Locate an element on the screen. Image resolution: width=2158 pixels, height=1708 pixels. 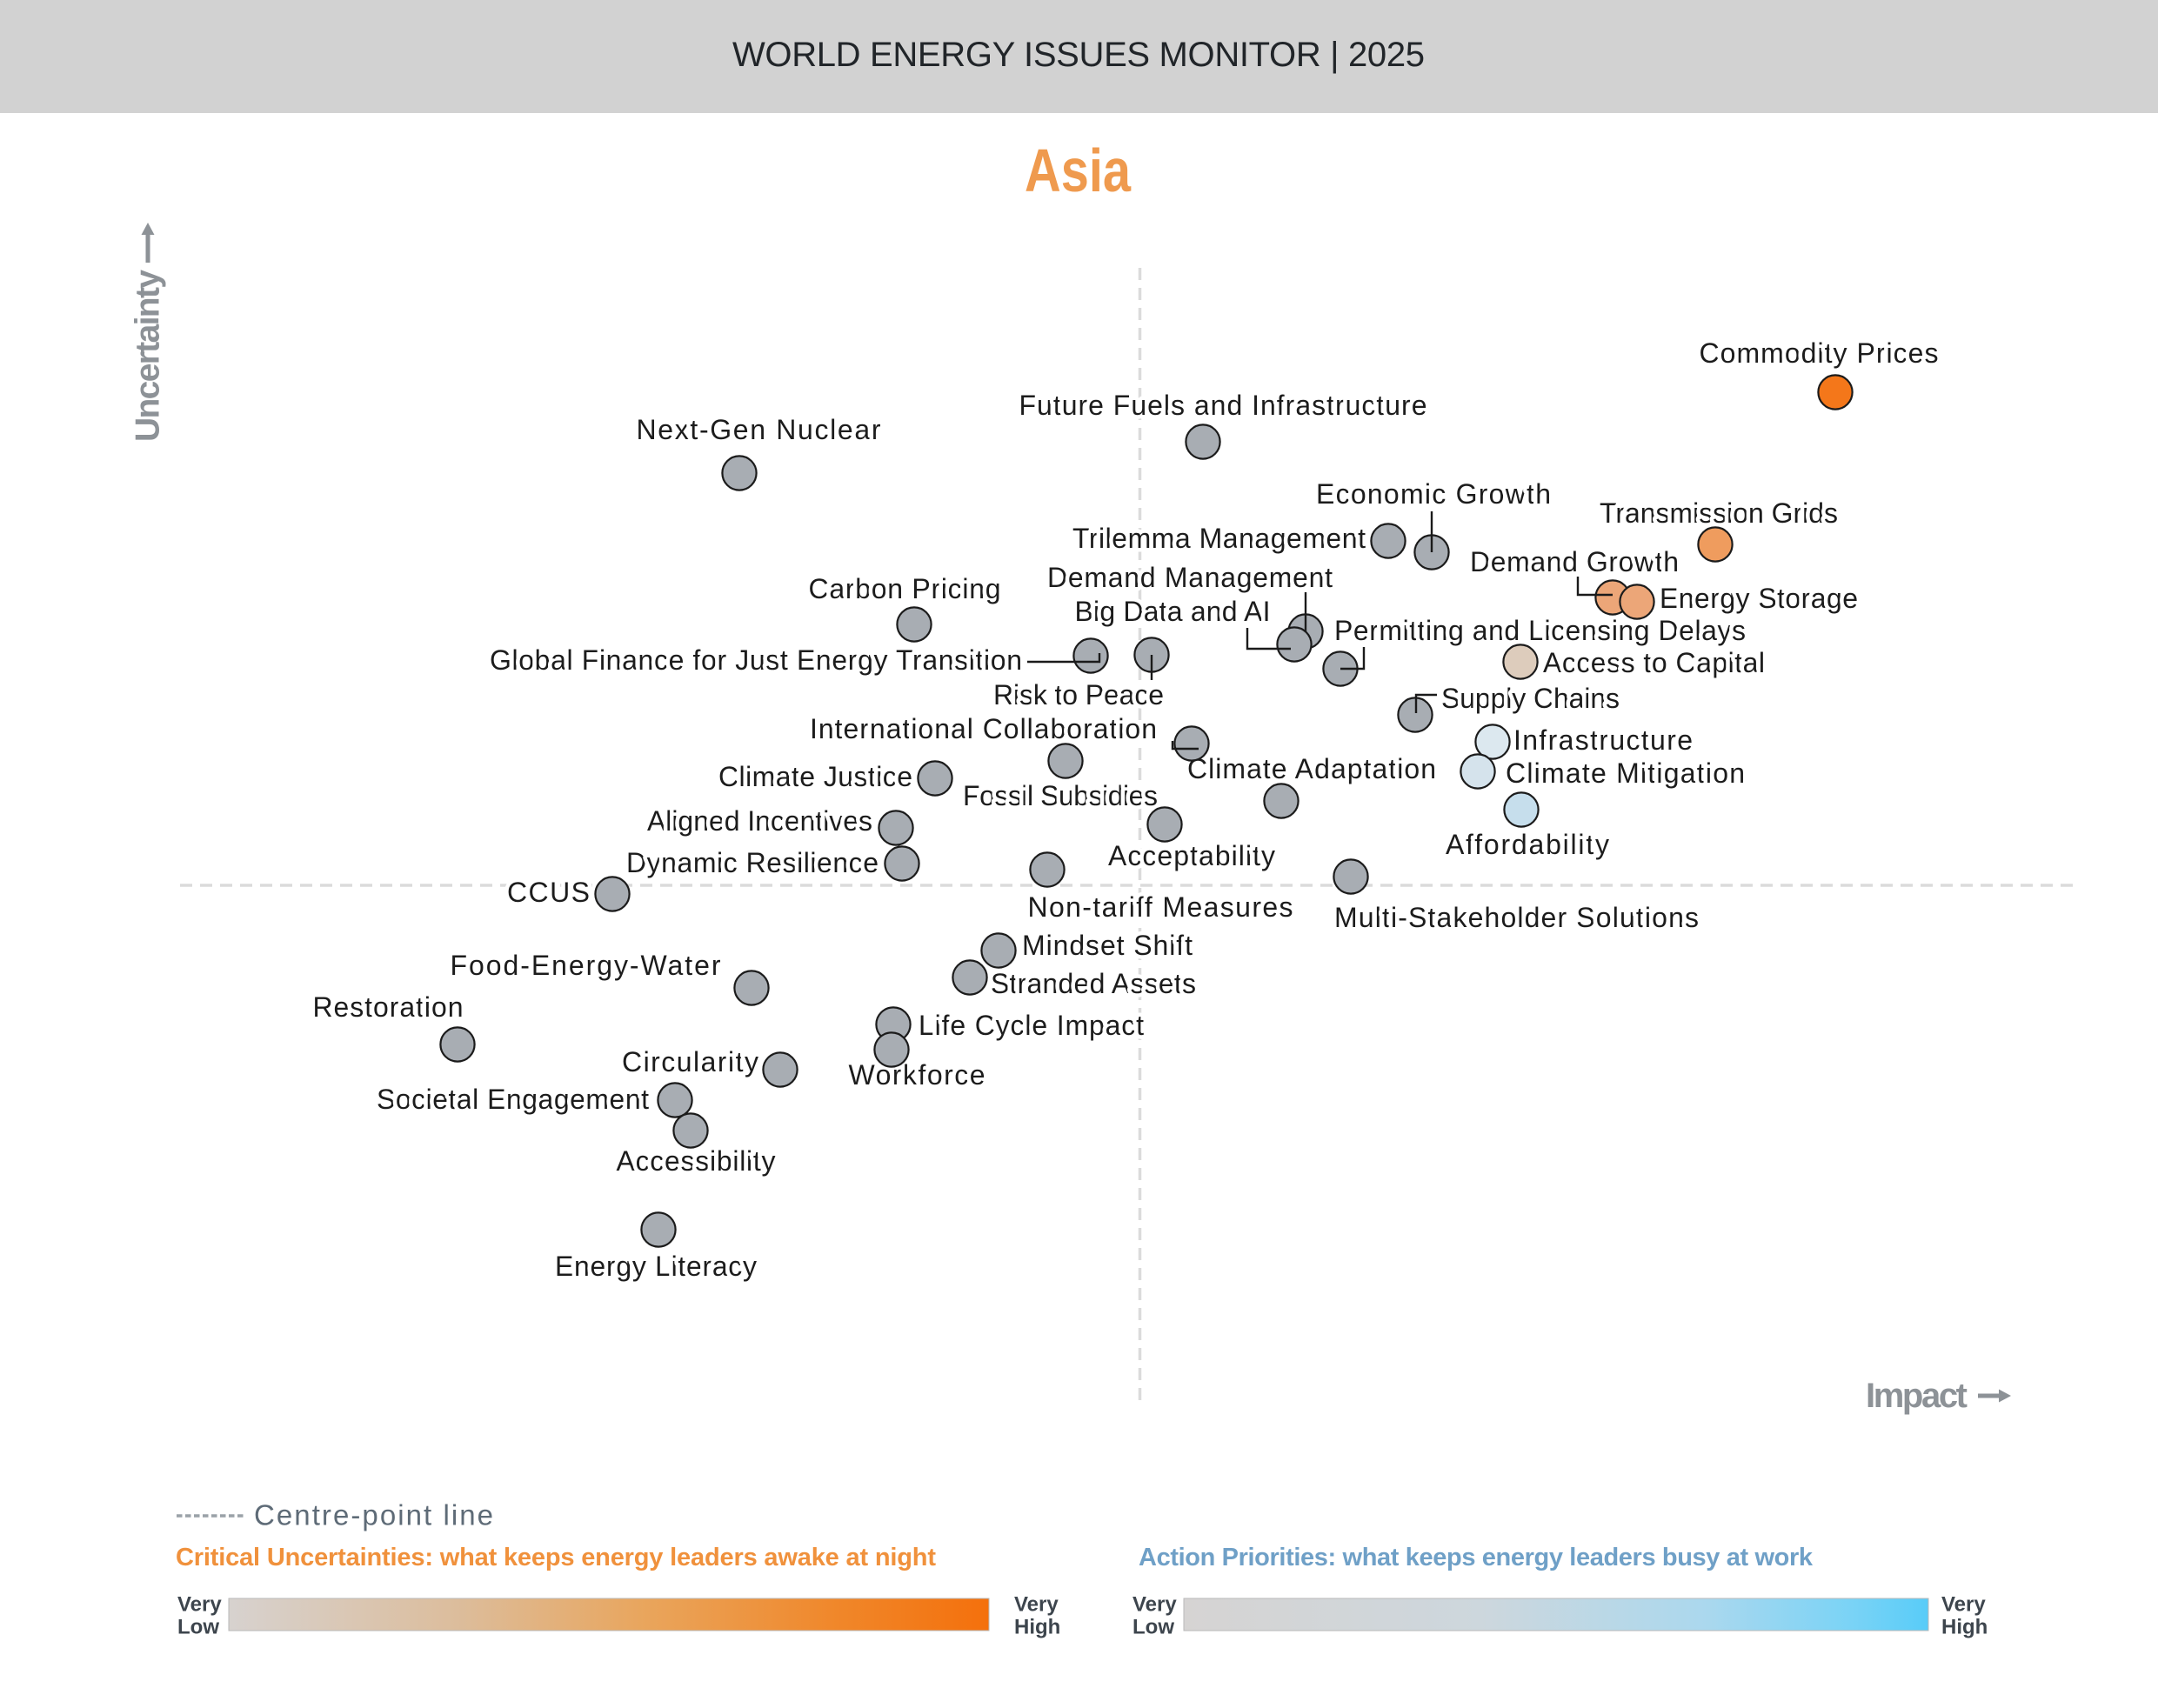
svg-text: Fossil Subsidies is located at coordinates (1060, 795).